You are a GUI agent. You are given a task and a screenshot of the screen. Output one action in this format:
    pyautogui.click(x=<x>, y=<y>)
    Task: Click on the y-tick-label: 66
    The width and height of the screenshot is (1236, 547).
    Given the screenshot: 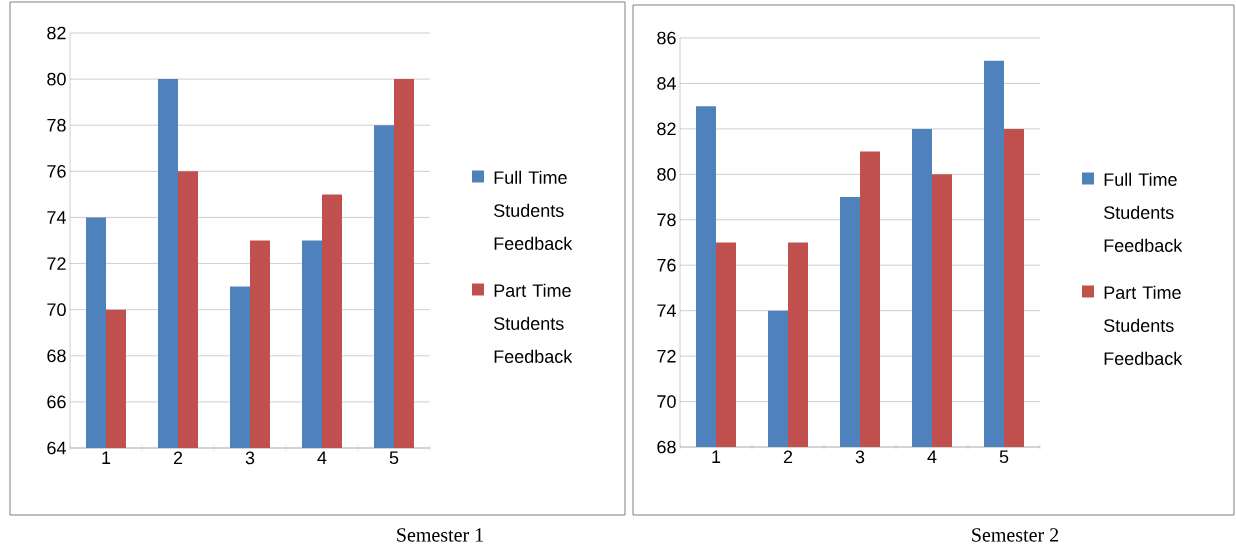 What is the action you would take?
    pyautogui.click(x=56, y=402)
    